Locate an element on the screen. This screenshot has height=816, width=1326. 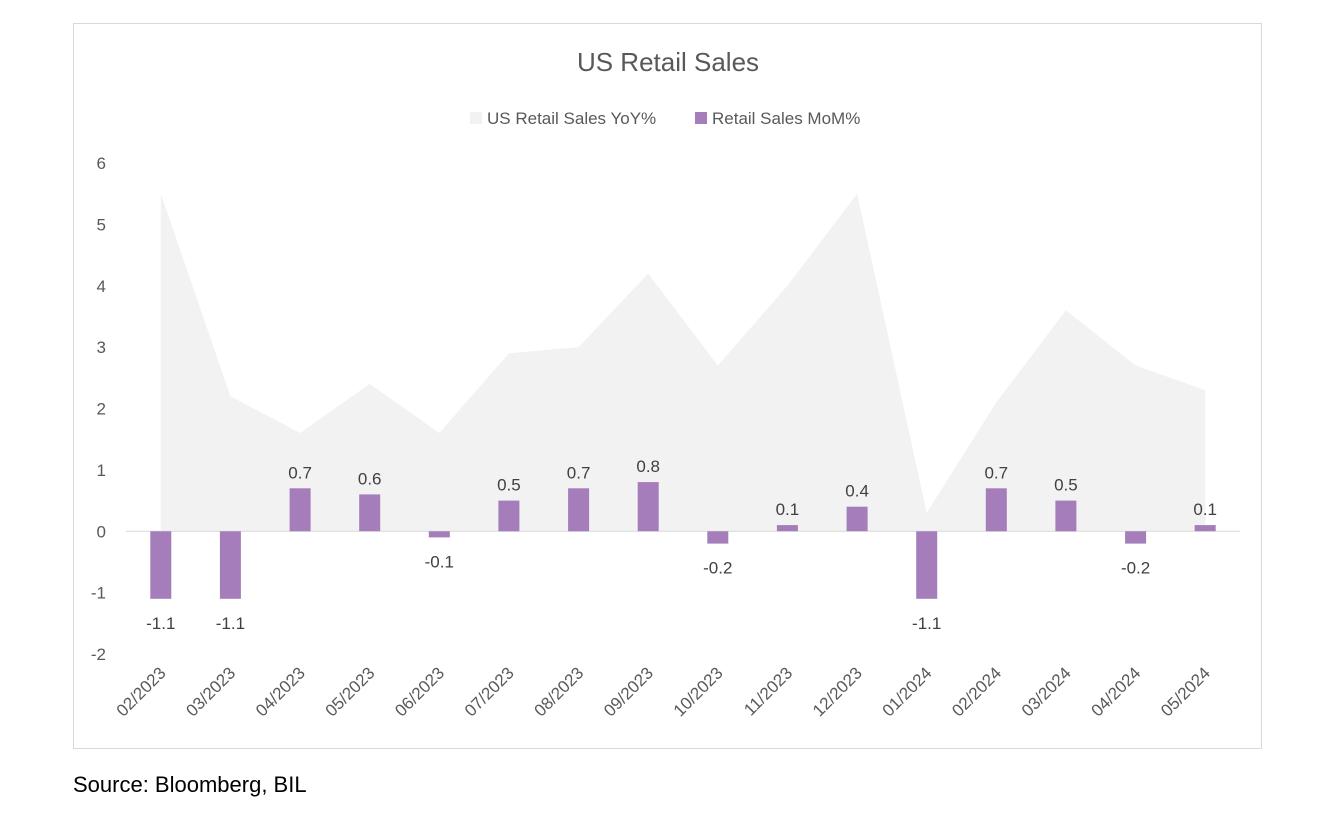
y-axis-ticks: -2 -1 0 1 2 3 4 5 6 is located at coordinates (98, 409).